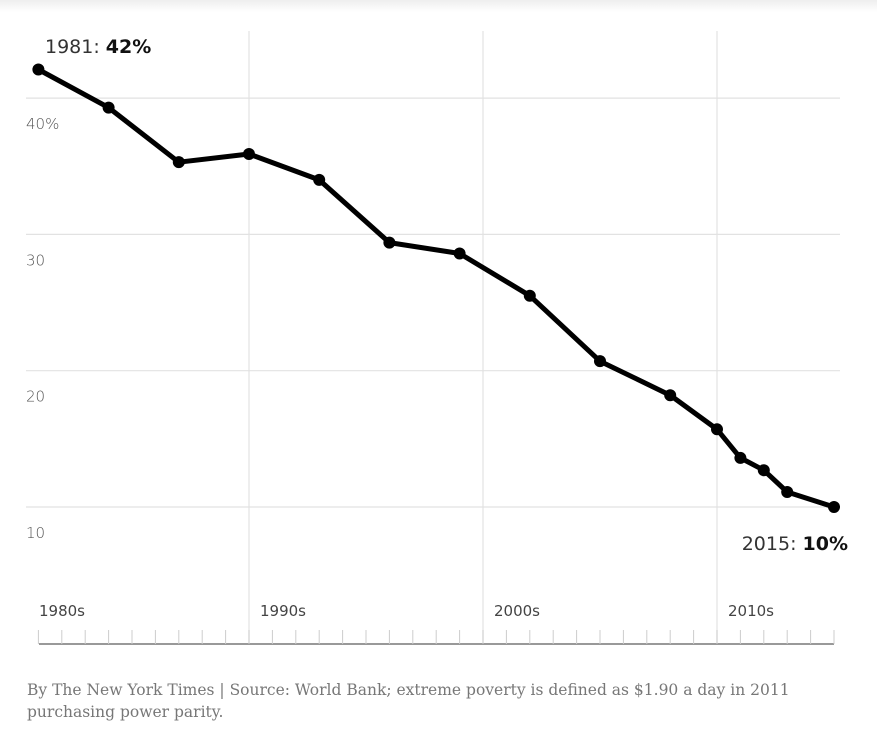 This screenshot has width=877, height=737. Describe the element at coordinates (35, 533) in the screenshot. I see `y-tick-label: 10` at that location.